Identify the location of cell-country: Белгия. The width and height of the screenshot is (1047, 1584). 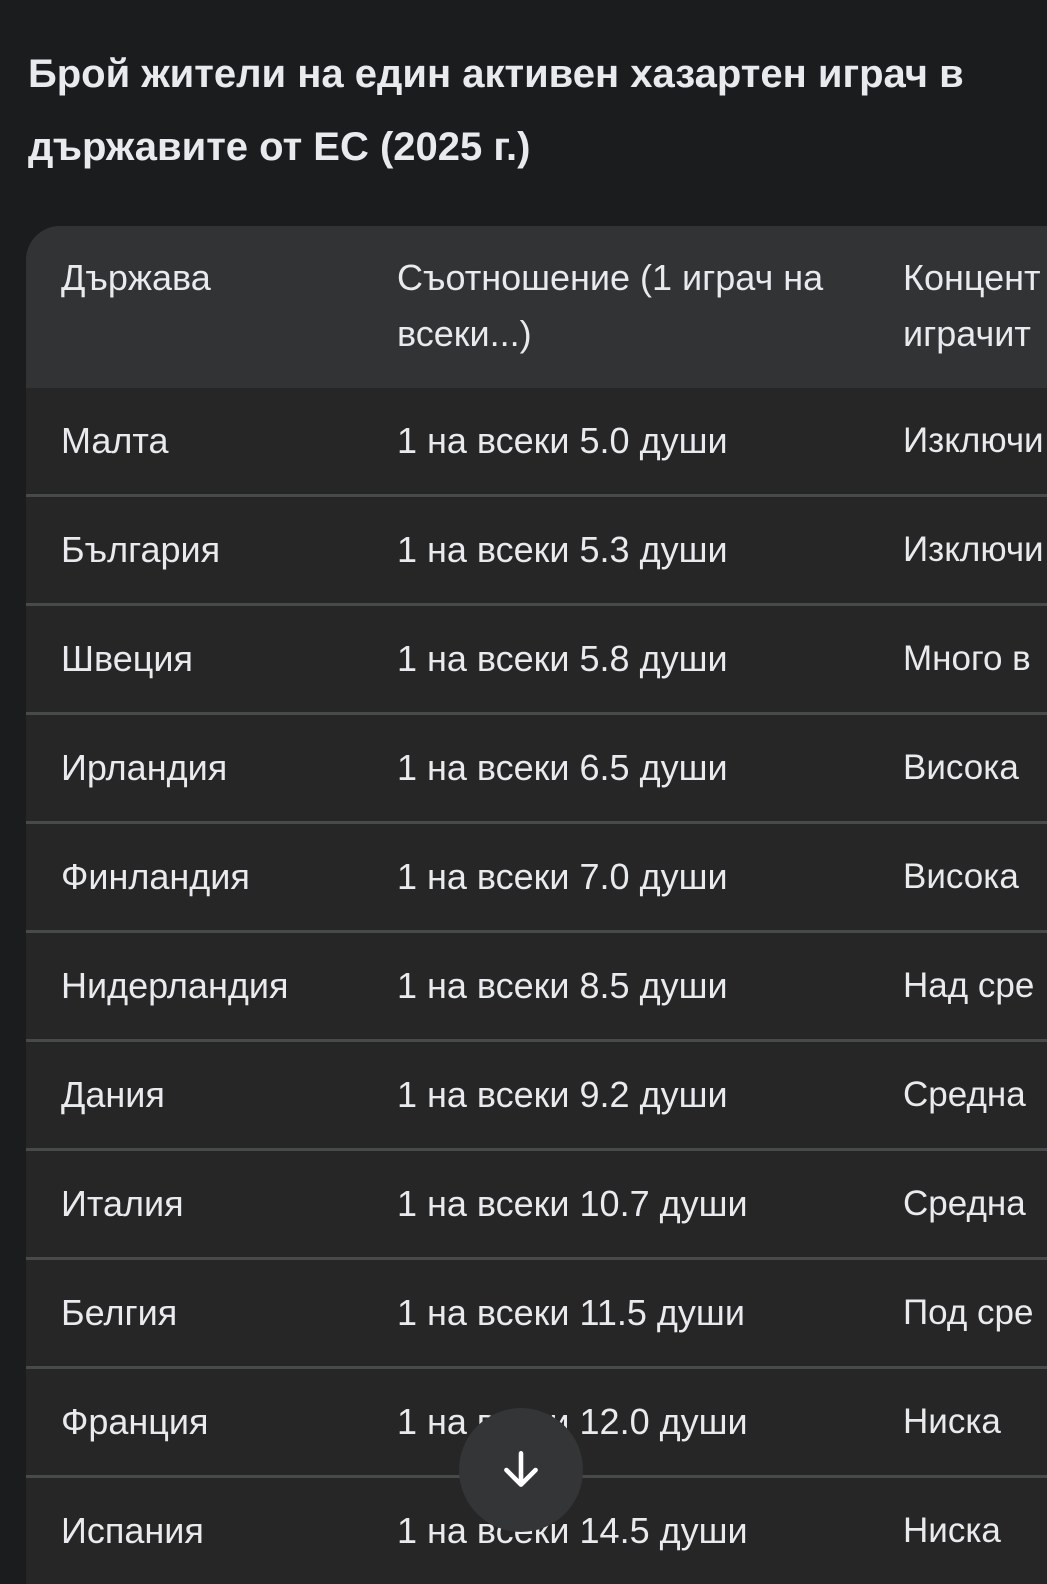
(119, 1312).